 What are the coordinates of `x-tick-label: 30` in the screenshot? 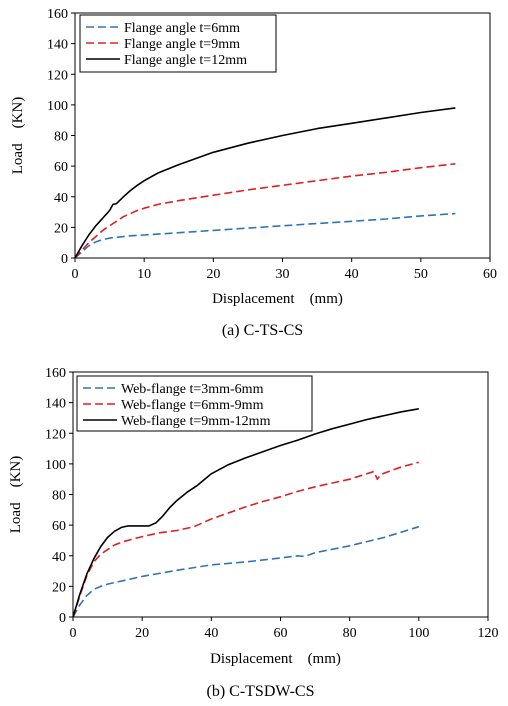 It's located at (283, 274).